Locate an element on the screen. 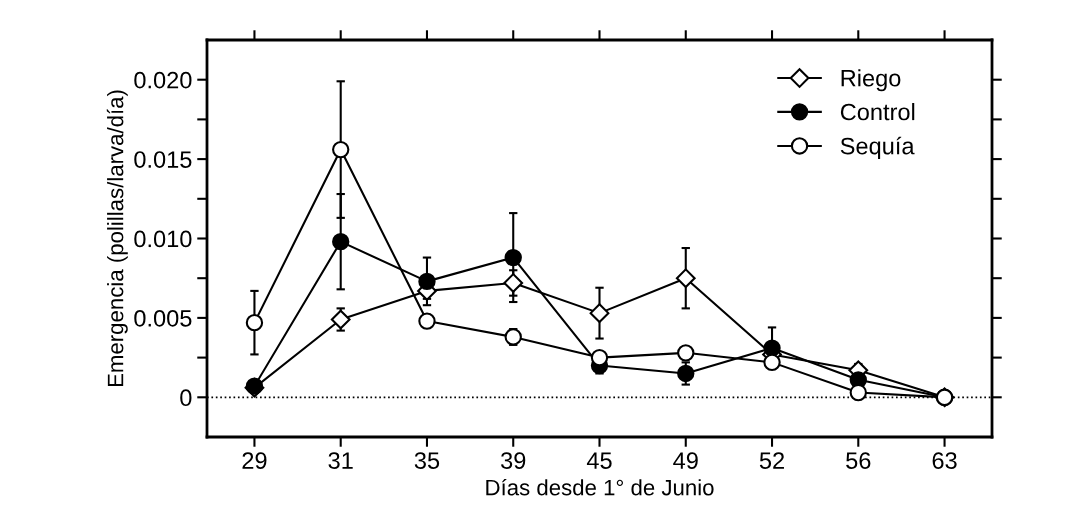 Image resolution: width=1082 pixels, height=530 pixels. y-tick-label: 0.020 is located at coordinates (163, 80).